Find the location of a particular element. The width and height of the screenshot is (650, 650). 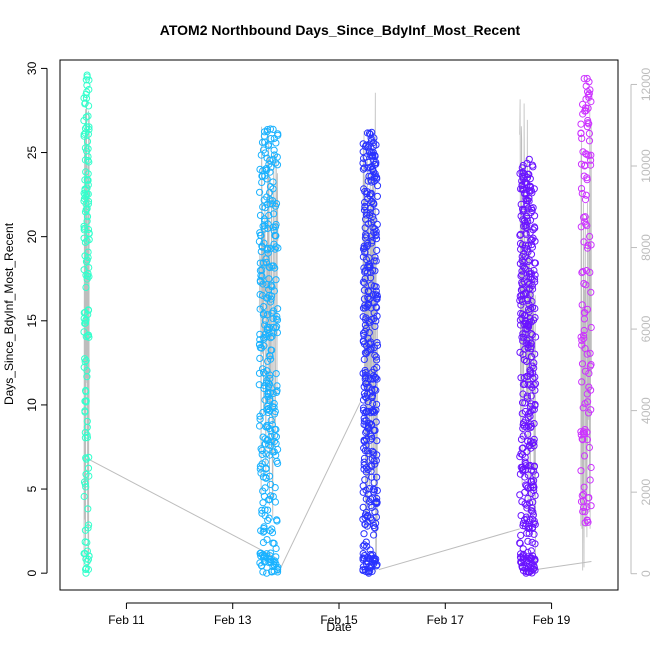

y2-tick-label: 4000 is located at coordinates (644, 410).